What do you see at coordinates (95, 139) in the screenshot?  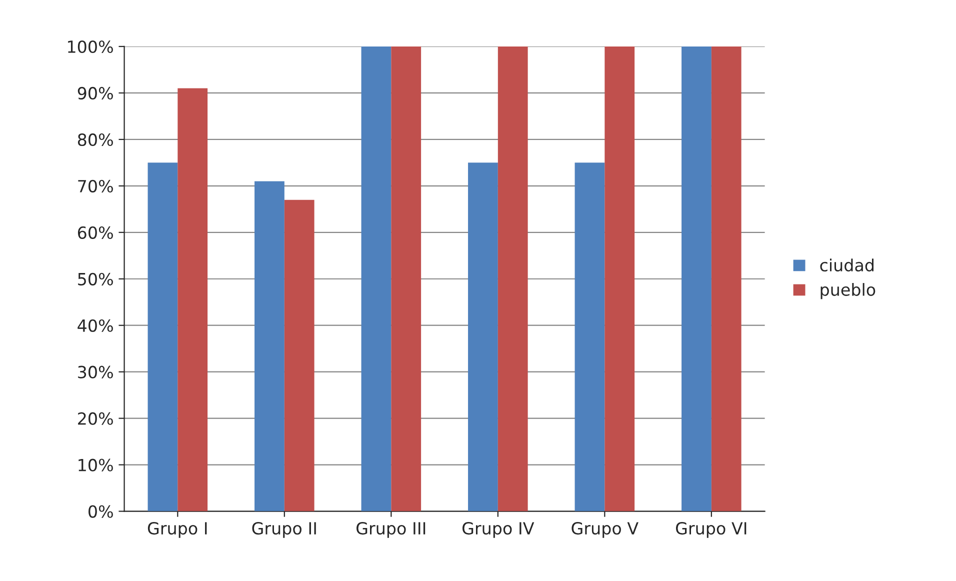 I see `y-tick-label: 80%` at bounding box center [95, 139].